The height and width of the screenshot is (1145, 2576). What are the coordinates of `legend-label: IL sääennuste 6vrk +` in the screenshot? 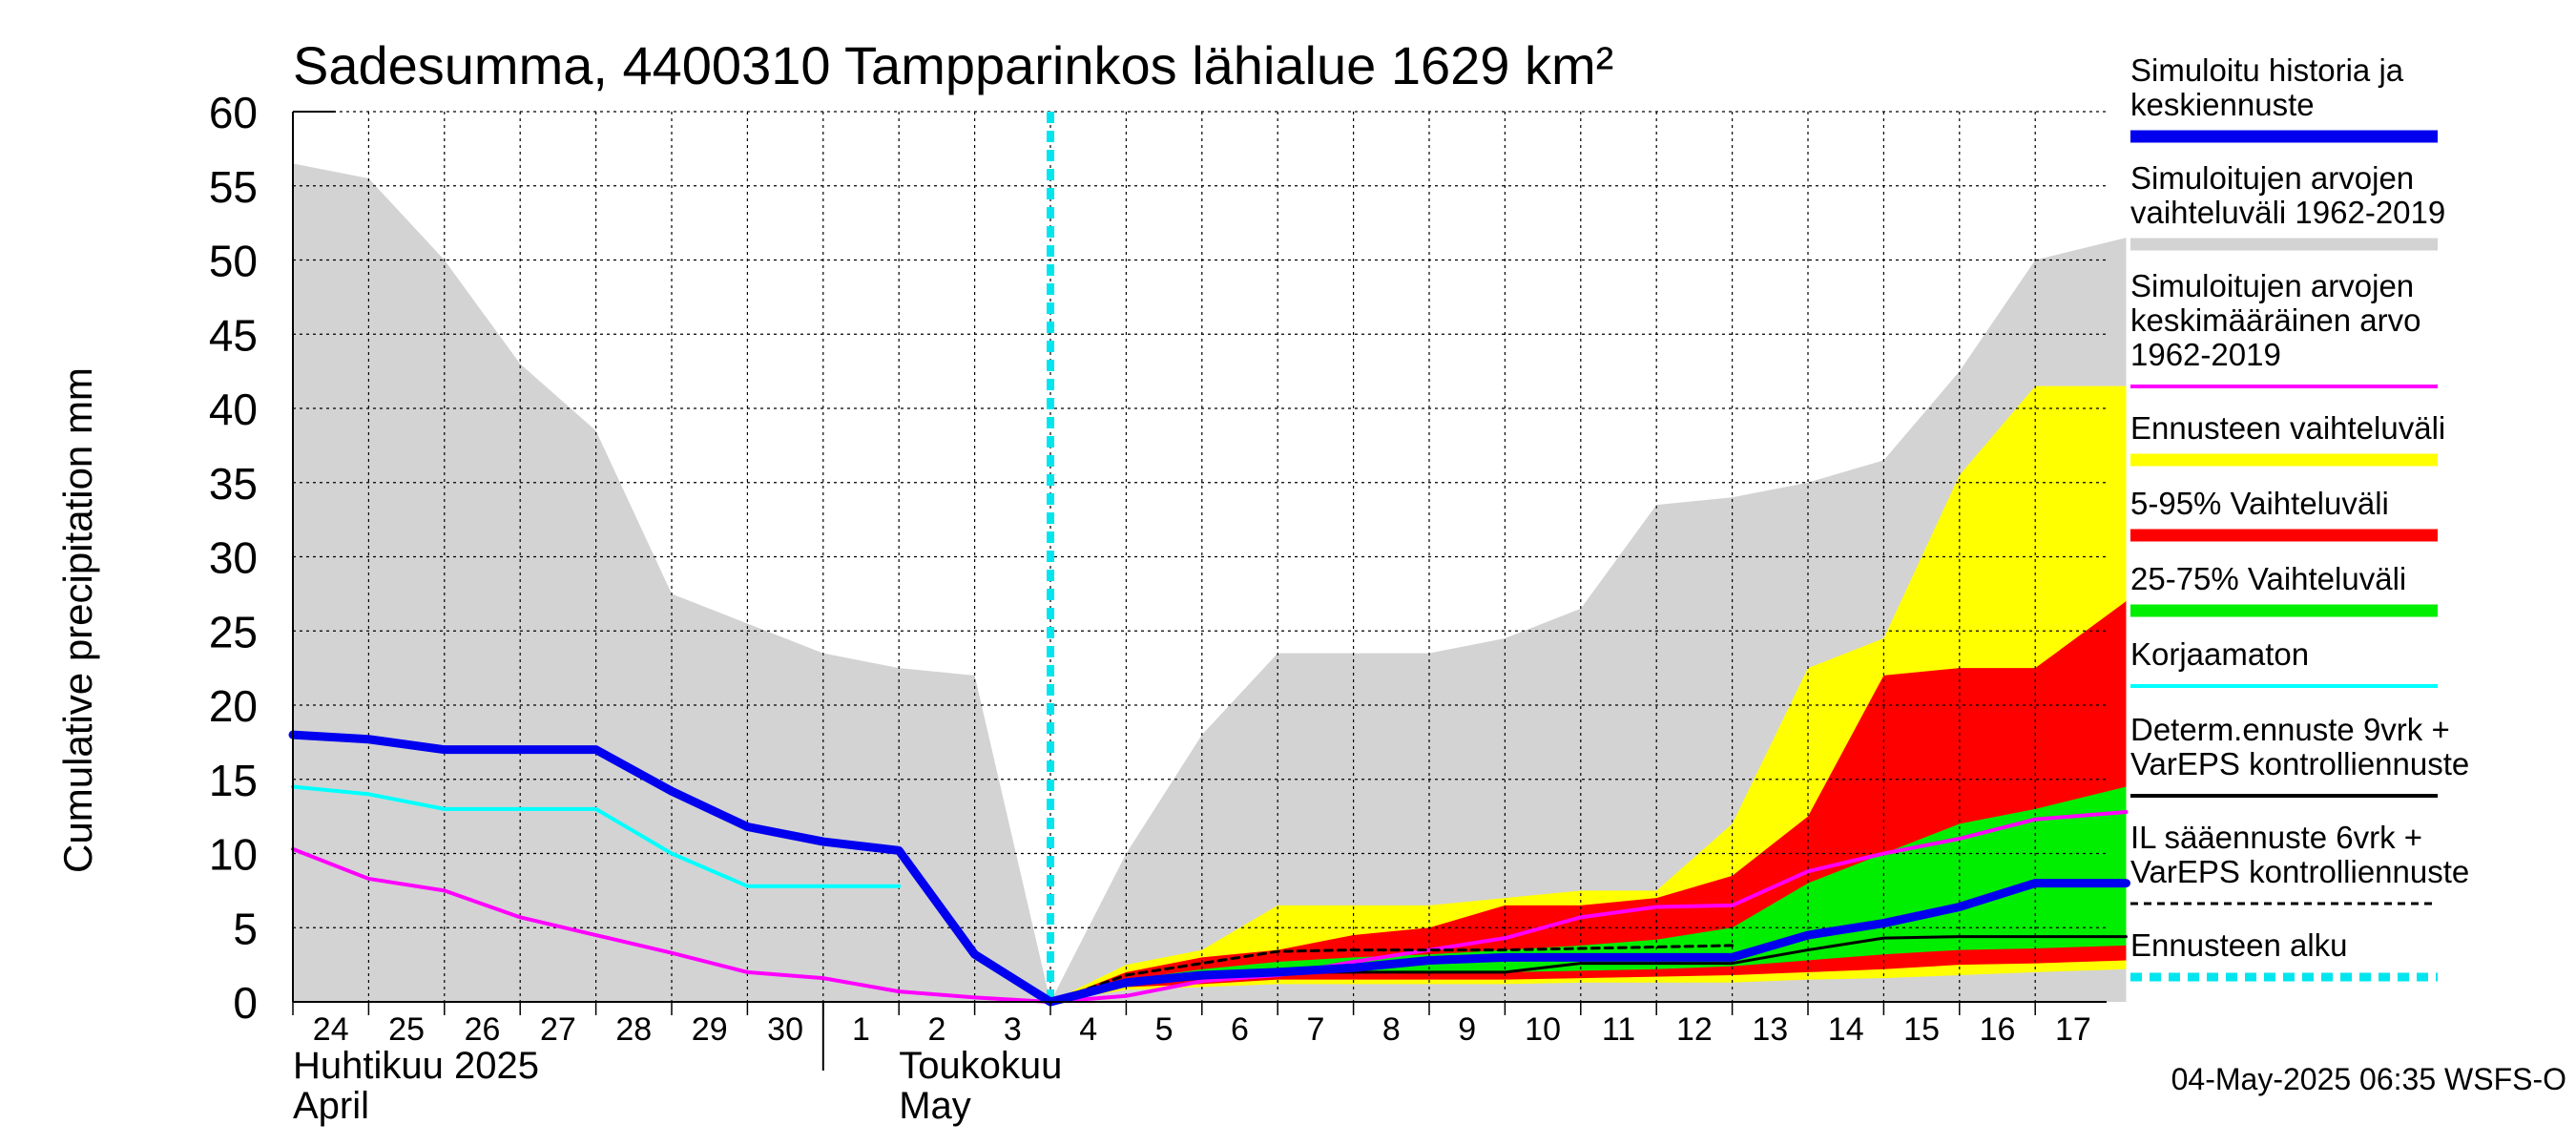 It's located at (2276, 838).